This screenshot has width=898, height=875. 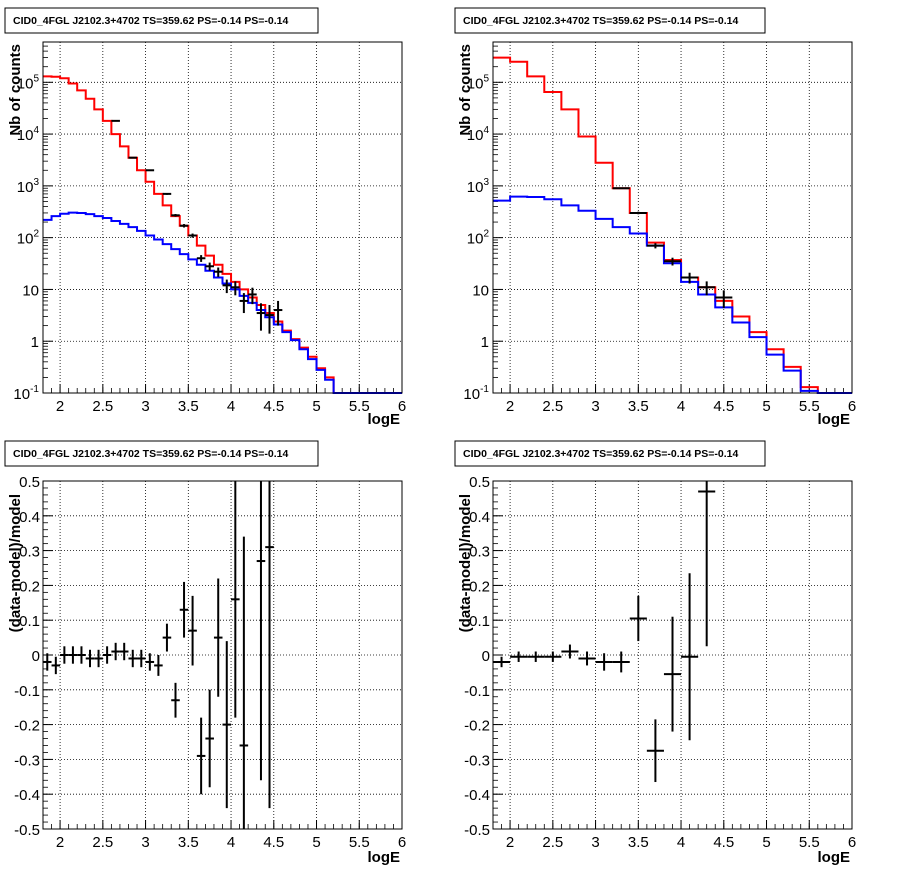 What do you see at coordinates (478, 134) in the screenshot?
I see `y-tick-label: 10⁴` at bounding box center [478, 134].